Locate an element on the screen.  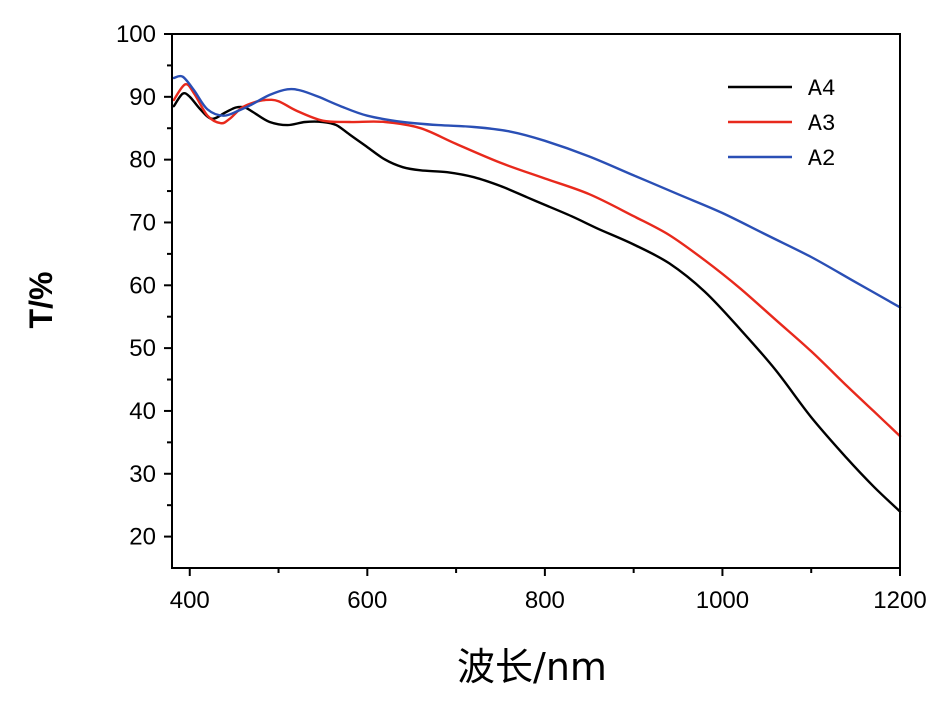
legend-label-a3: A3 is located at coordinates (822, 124).